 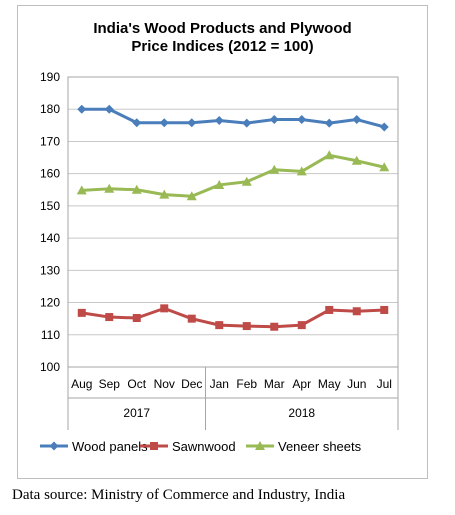 What do you see at coordinates (50, 238) in the screenshot?
I see `y-tick-label-140: 140` at bounding box center [50, 238].